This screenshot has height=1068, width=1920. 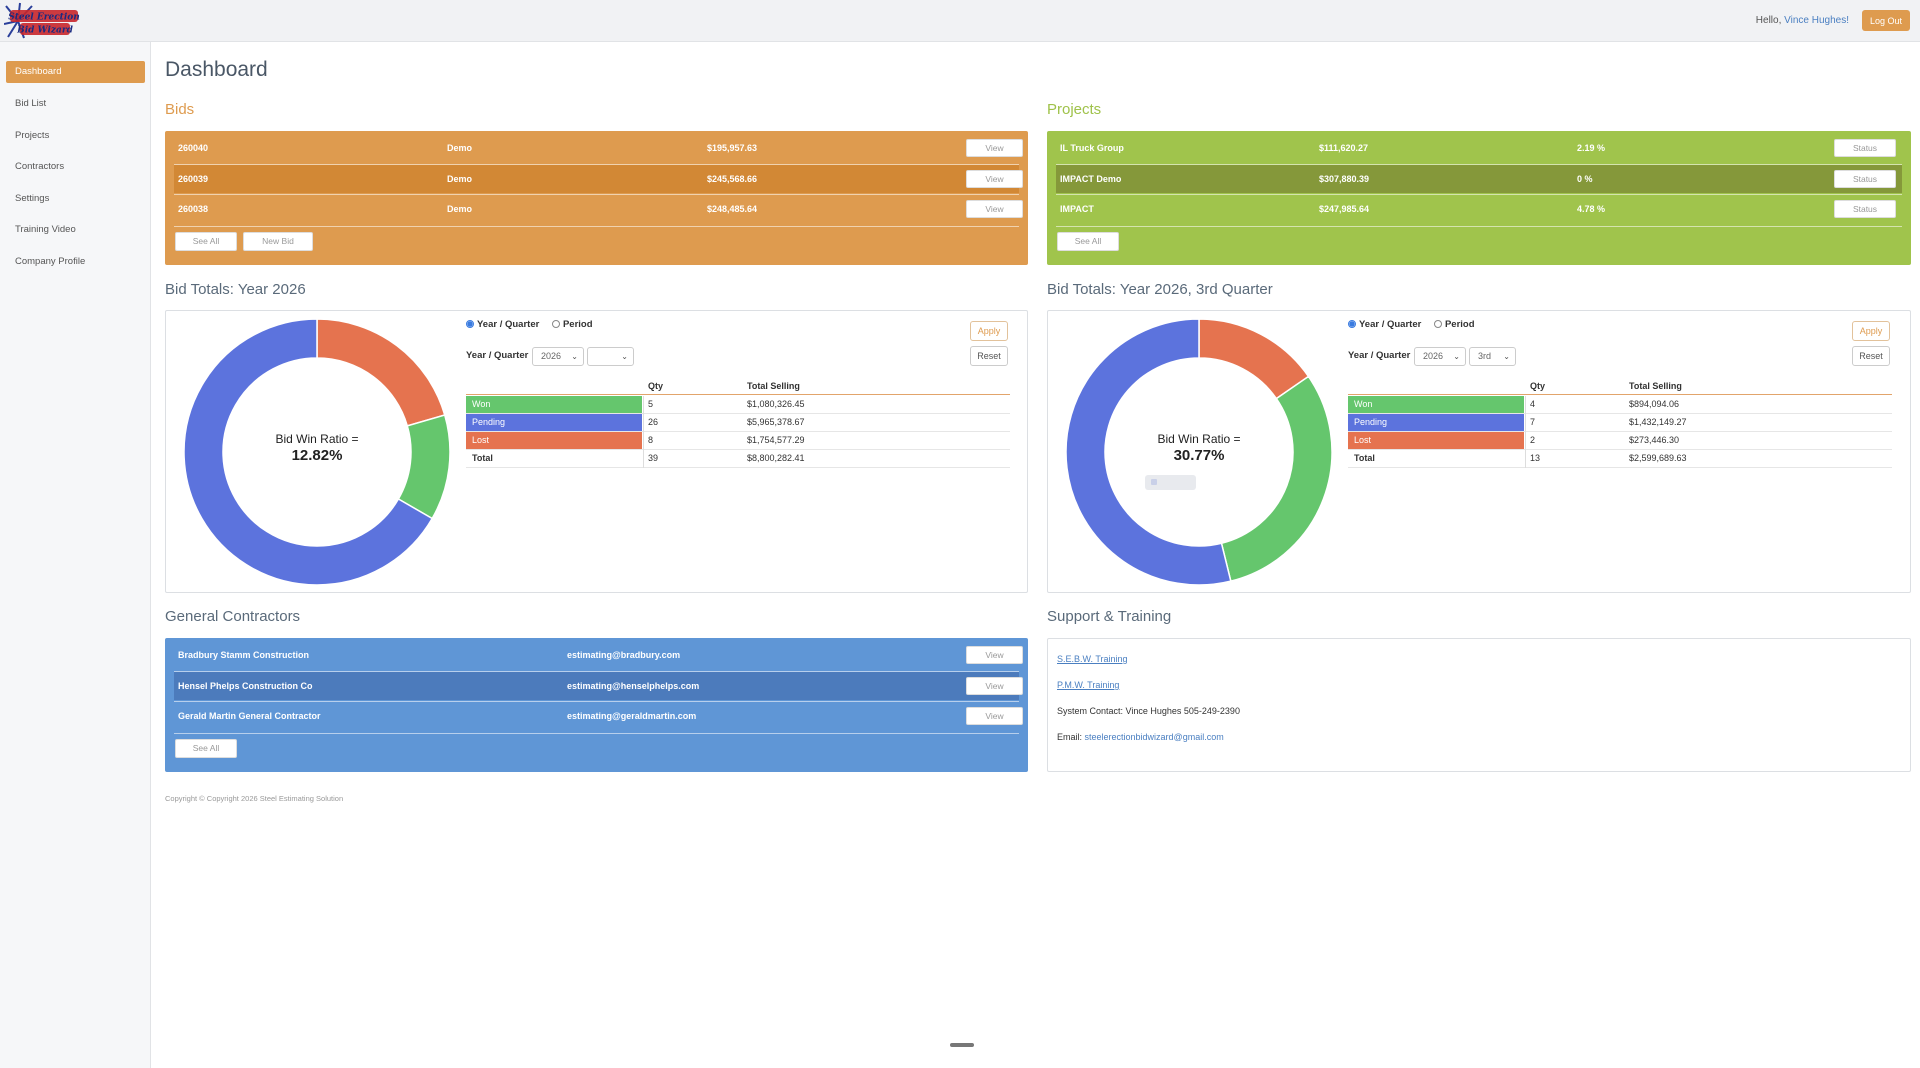 I want to click on logout-button: Log Out, so click(x=1886, y=20).